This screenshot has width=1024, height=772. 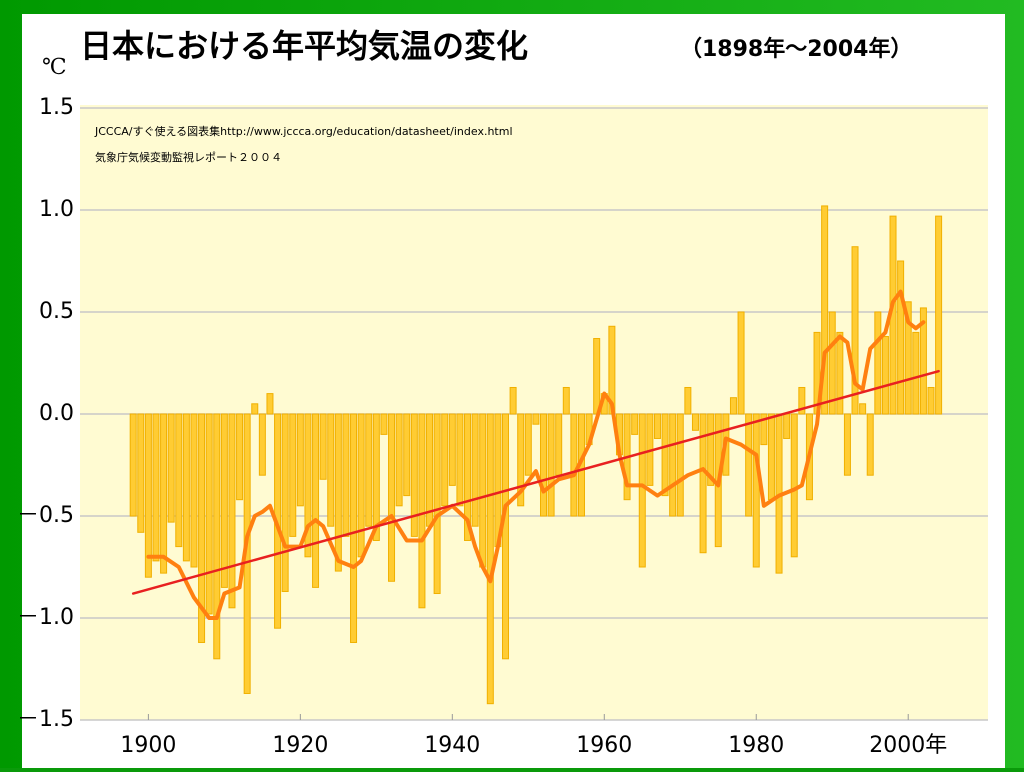 I want to click on x-tick-label: 2000年, so click(x=908, y=745).